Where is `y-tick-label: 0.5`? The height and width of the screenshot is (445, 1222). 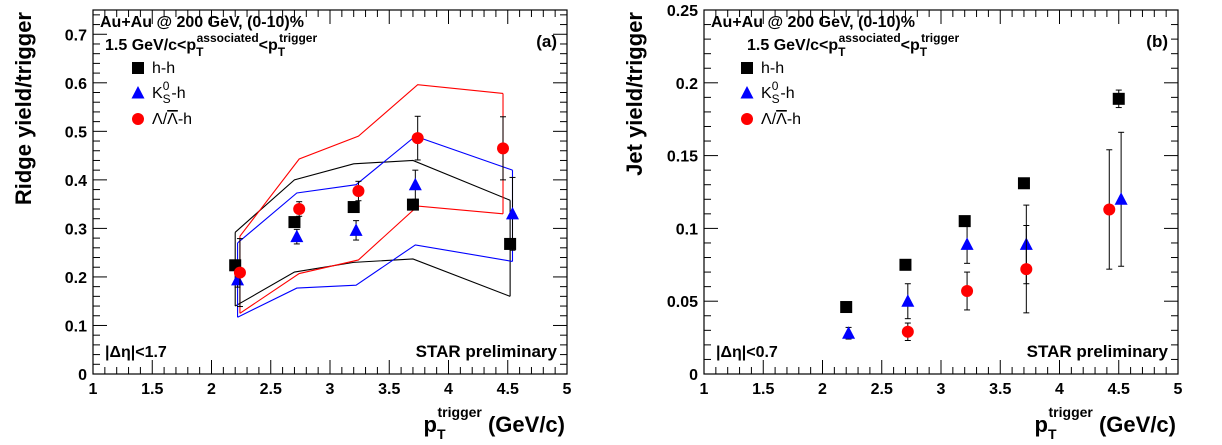 y-tick-label: 0.5 is located at coordinates (76, 132).